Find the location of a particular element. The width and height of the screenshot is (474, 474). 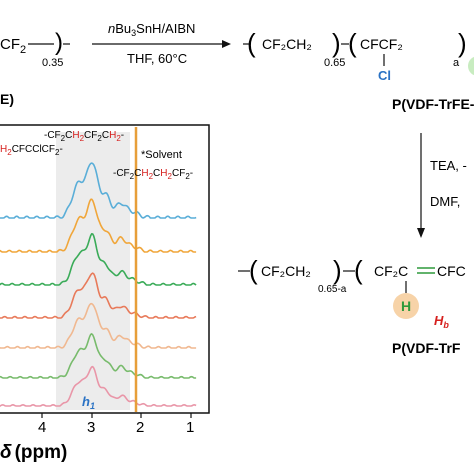

reagent-2: DMF, is located at coordinates (445, 201).